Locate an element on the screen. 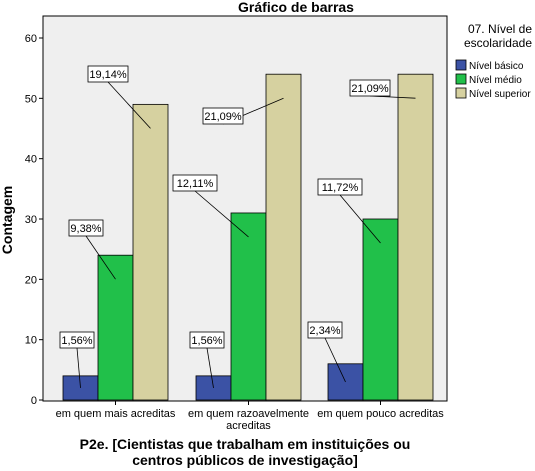 This screenshot has height=471, width=535. legend-title: escolaridade is located at coordinates (498, 43).